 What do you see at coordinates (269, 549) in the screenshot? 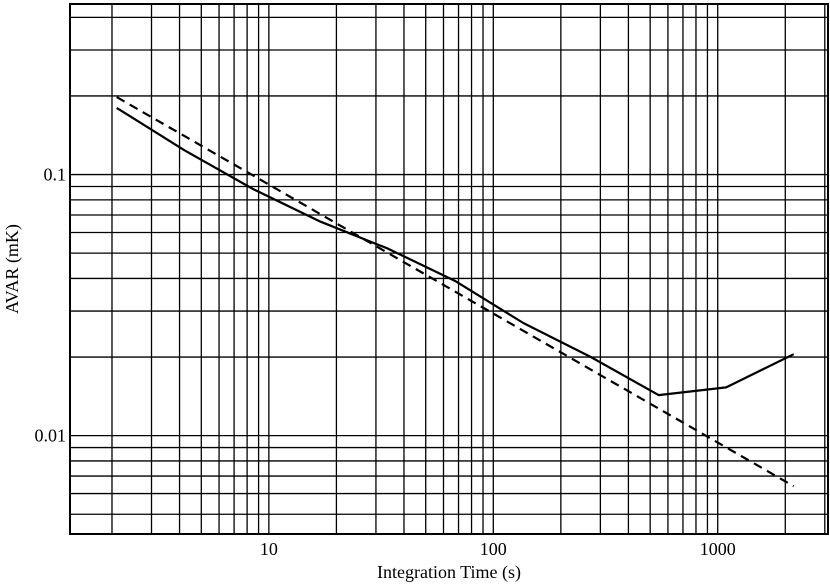
I see `x-tick-label: 10` at bounding box center [269, 549].